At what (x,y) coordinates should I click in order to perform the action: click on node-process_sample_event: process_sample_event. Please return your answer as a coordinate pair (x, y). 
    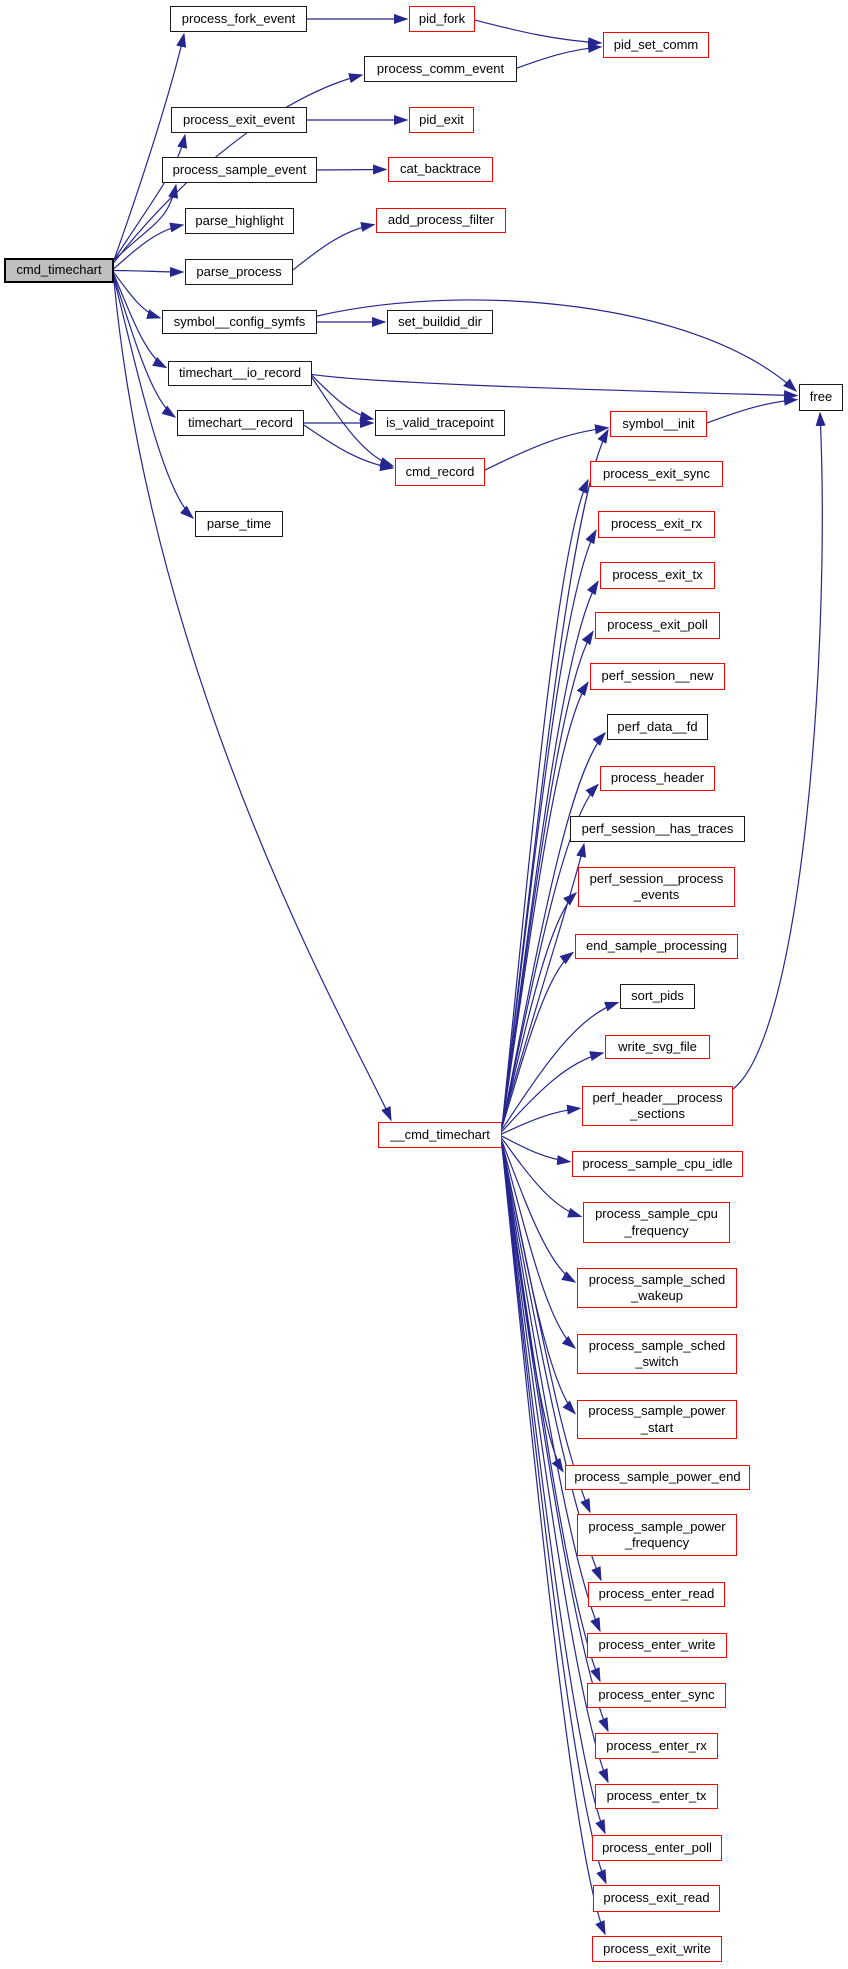
    Looking at the image, I should click on (239, 170).